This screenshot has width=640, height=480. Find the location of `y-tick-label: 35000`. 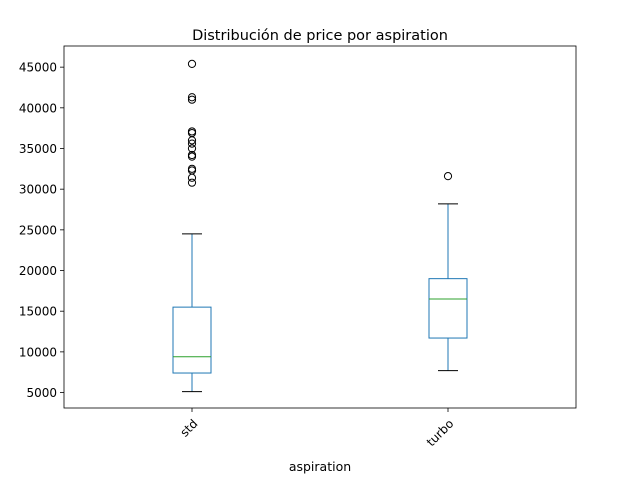

y-tick-label: 35000 is located at coordinates (38, 149).